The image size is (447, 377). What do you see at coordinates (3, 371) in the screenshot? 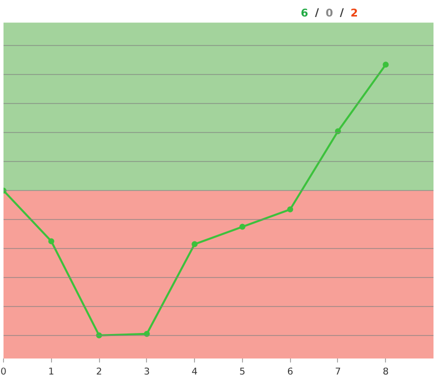
I see `x-tick-label: 0` at bounding box center [3, 371].